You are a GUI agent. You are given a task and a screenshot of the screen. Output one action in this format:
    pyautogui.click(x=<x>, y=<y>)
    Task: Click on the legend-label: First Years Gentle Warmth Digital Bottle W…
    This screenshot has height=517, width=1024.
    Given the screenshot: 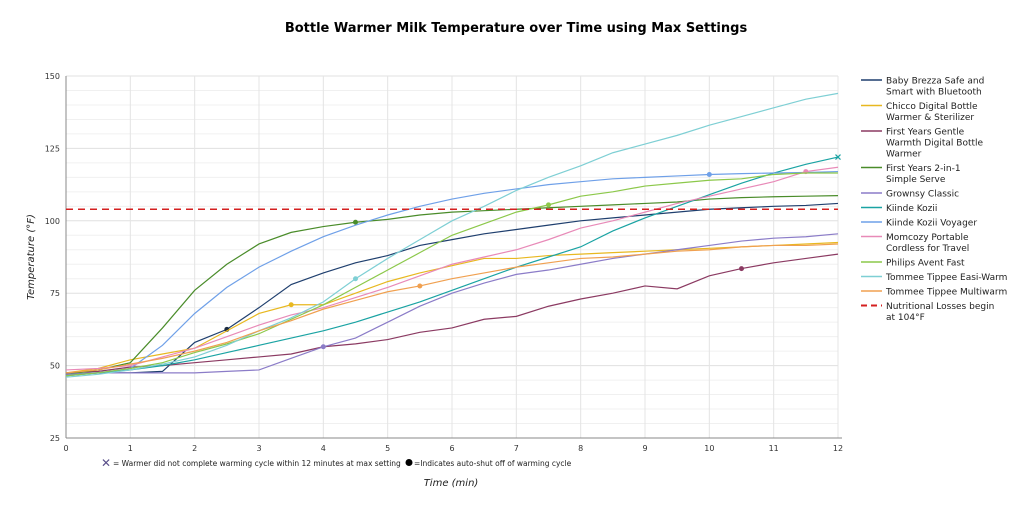 What is the action you would take?
    pyautogui.click(x=935, y=144)
    